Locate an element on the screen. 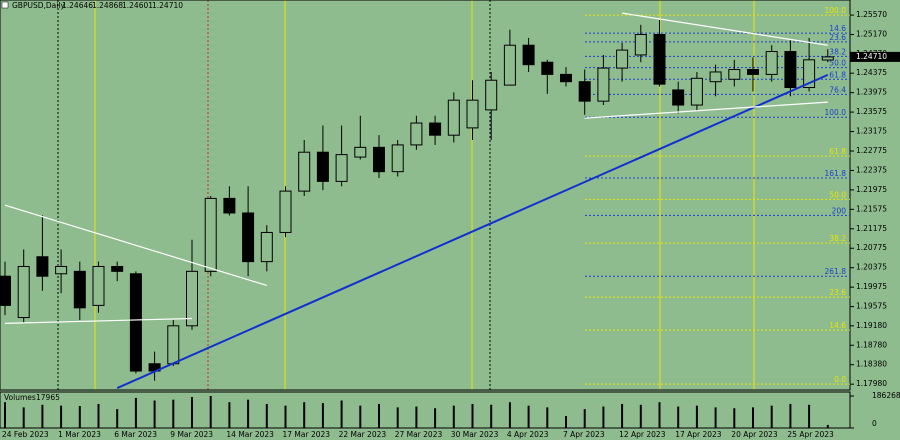  volume-frame is located at coordinates (425, 410).